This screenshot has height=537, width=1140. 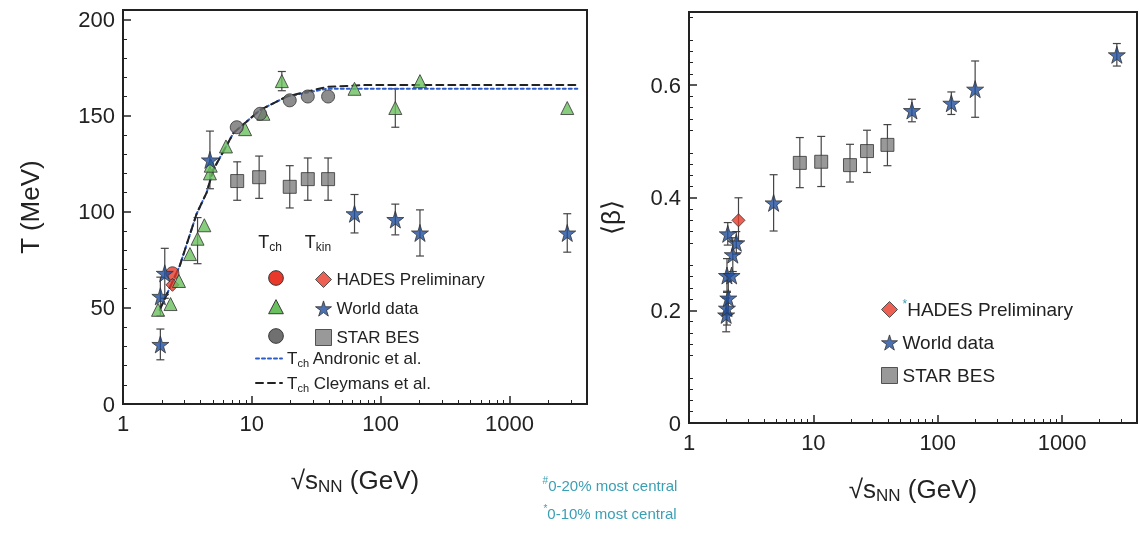 What do you see at coordinates (30, 207) in the screenshot?
I see `y-axis-title: T (MeV)` at bounding box center [30, 207].